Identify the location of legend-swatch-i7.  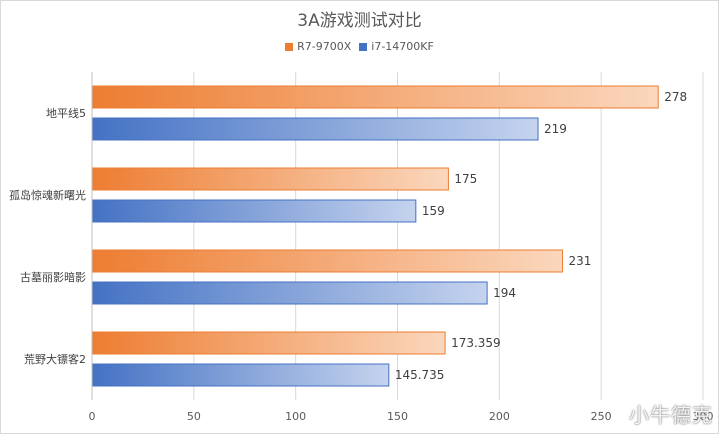
(363, 46).